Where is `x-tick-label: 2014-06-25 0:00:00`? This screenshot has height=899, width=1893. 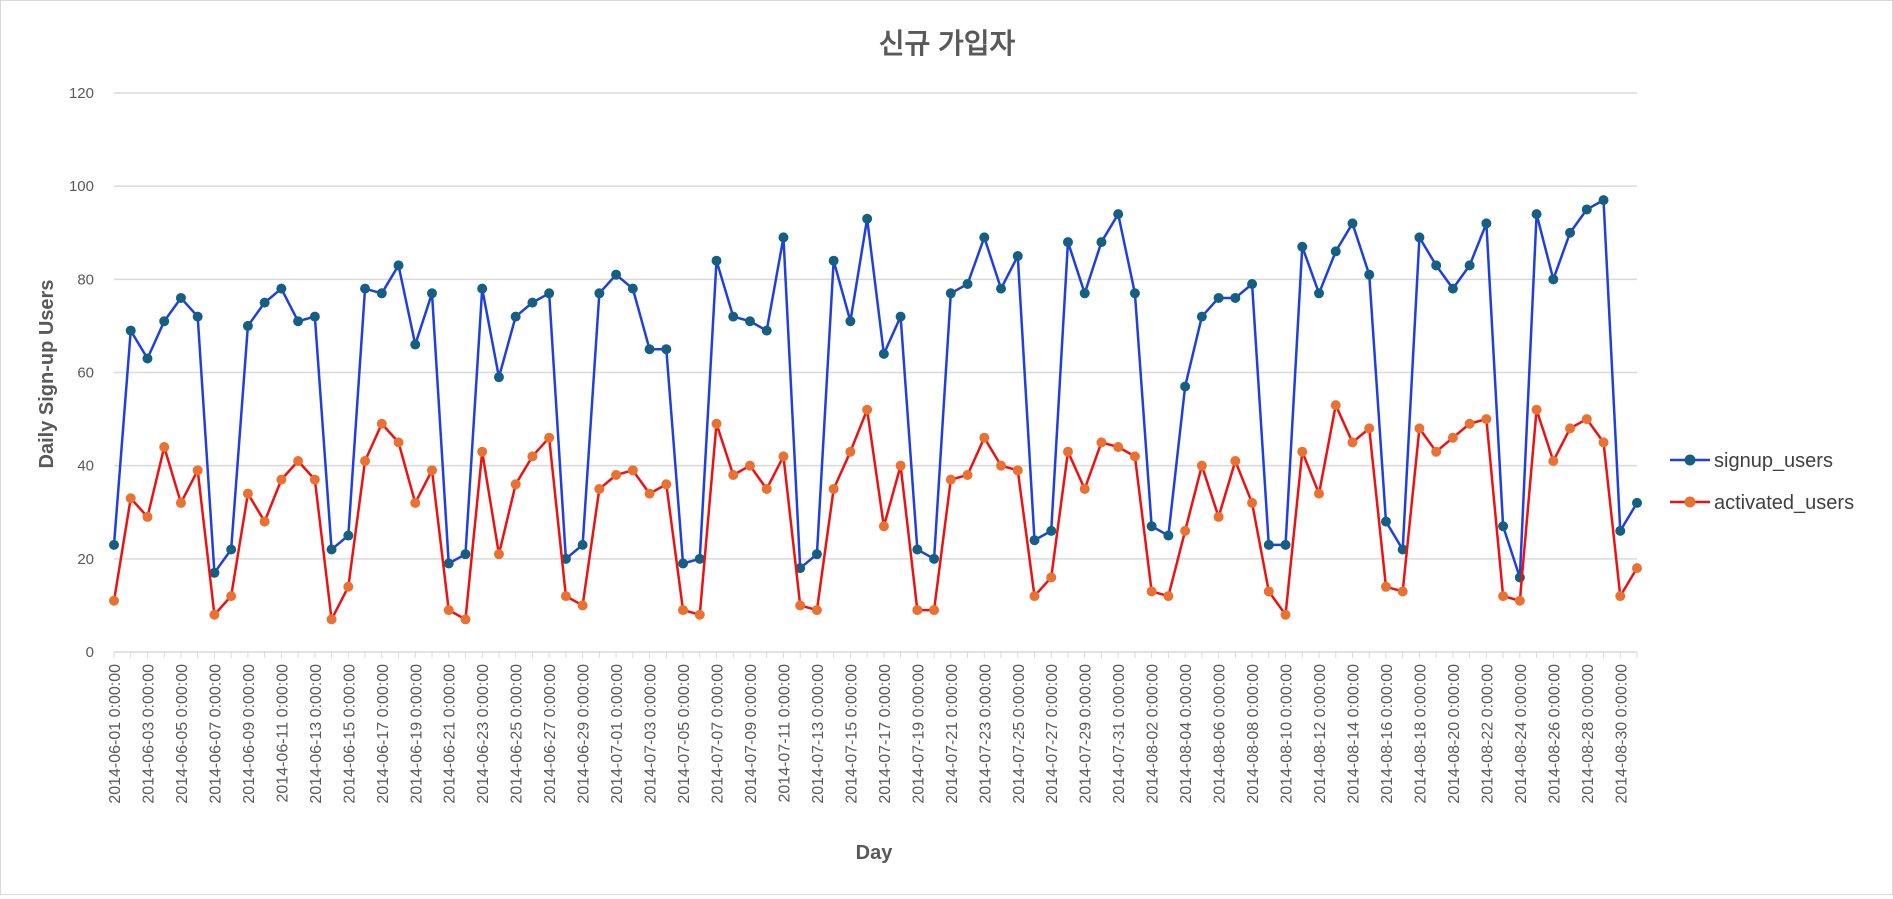
x-tick-label: 2014-06-25 0:00:00 is located at coordinates (517, 734).